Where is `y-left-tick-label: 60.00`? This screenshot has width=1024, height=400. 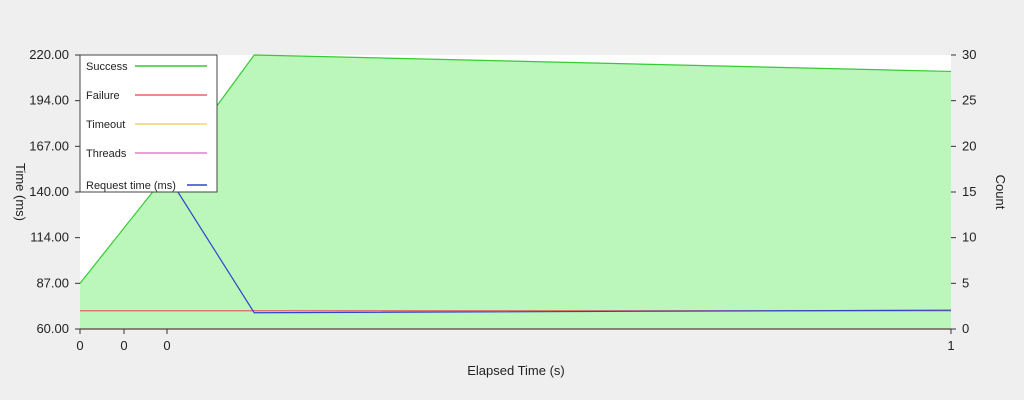 y-left-tick-label: 60.00 is located at coordinates (52, 328).